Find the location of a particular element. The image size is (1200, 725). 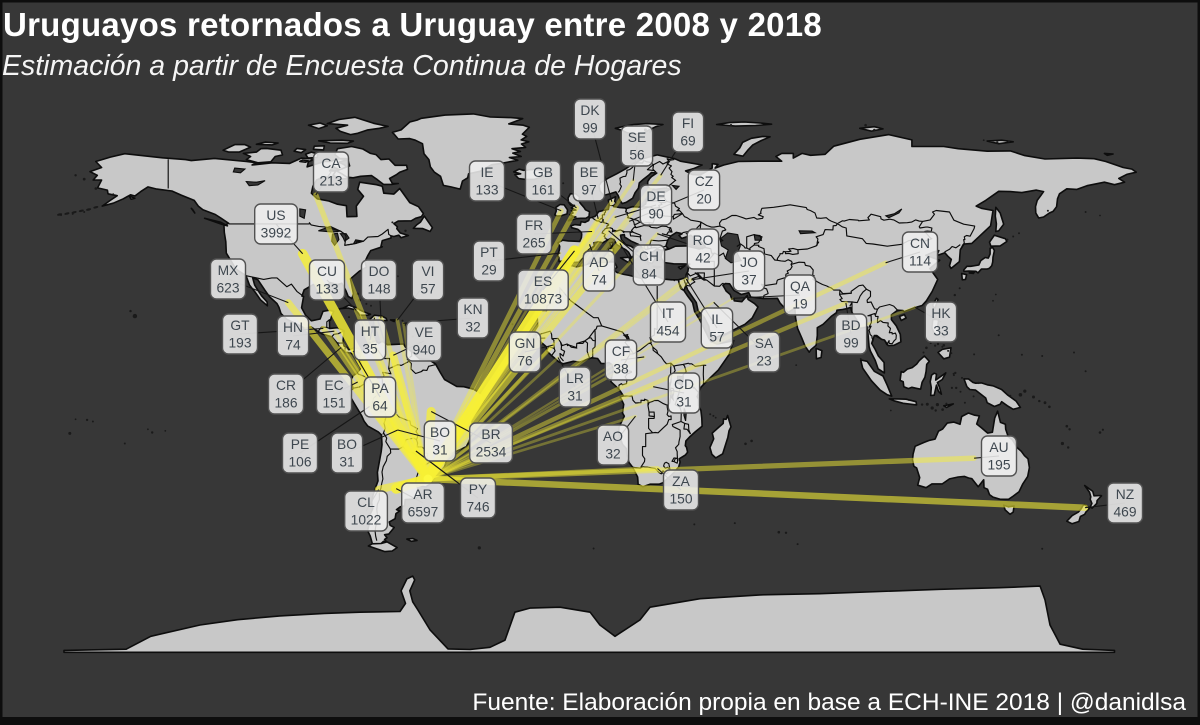

svg-text: SA is located at coordinates (764, 343).